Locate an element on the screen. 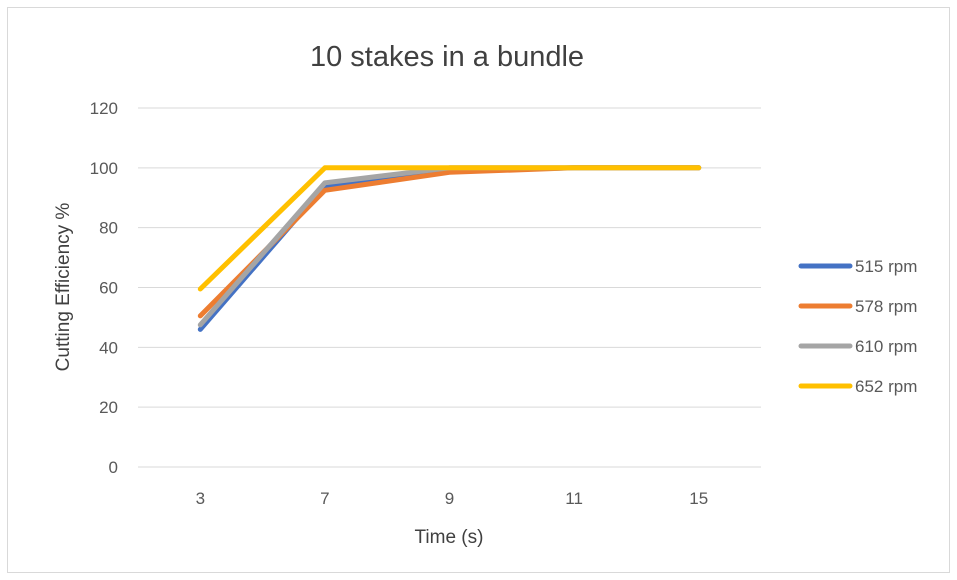 The image size is (957, 580). x-tick-label: 11 is located at coordinates (574, 498).